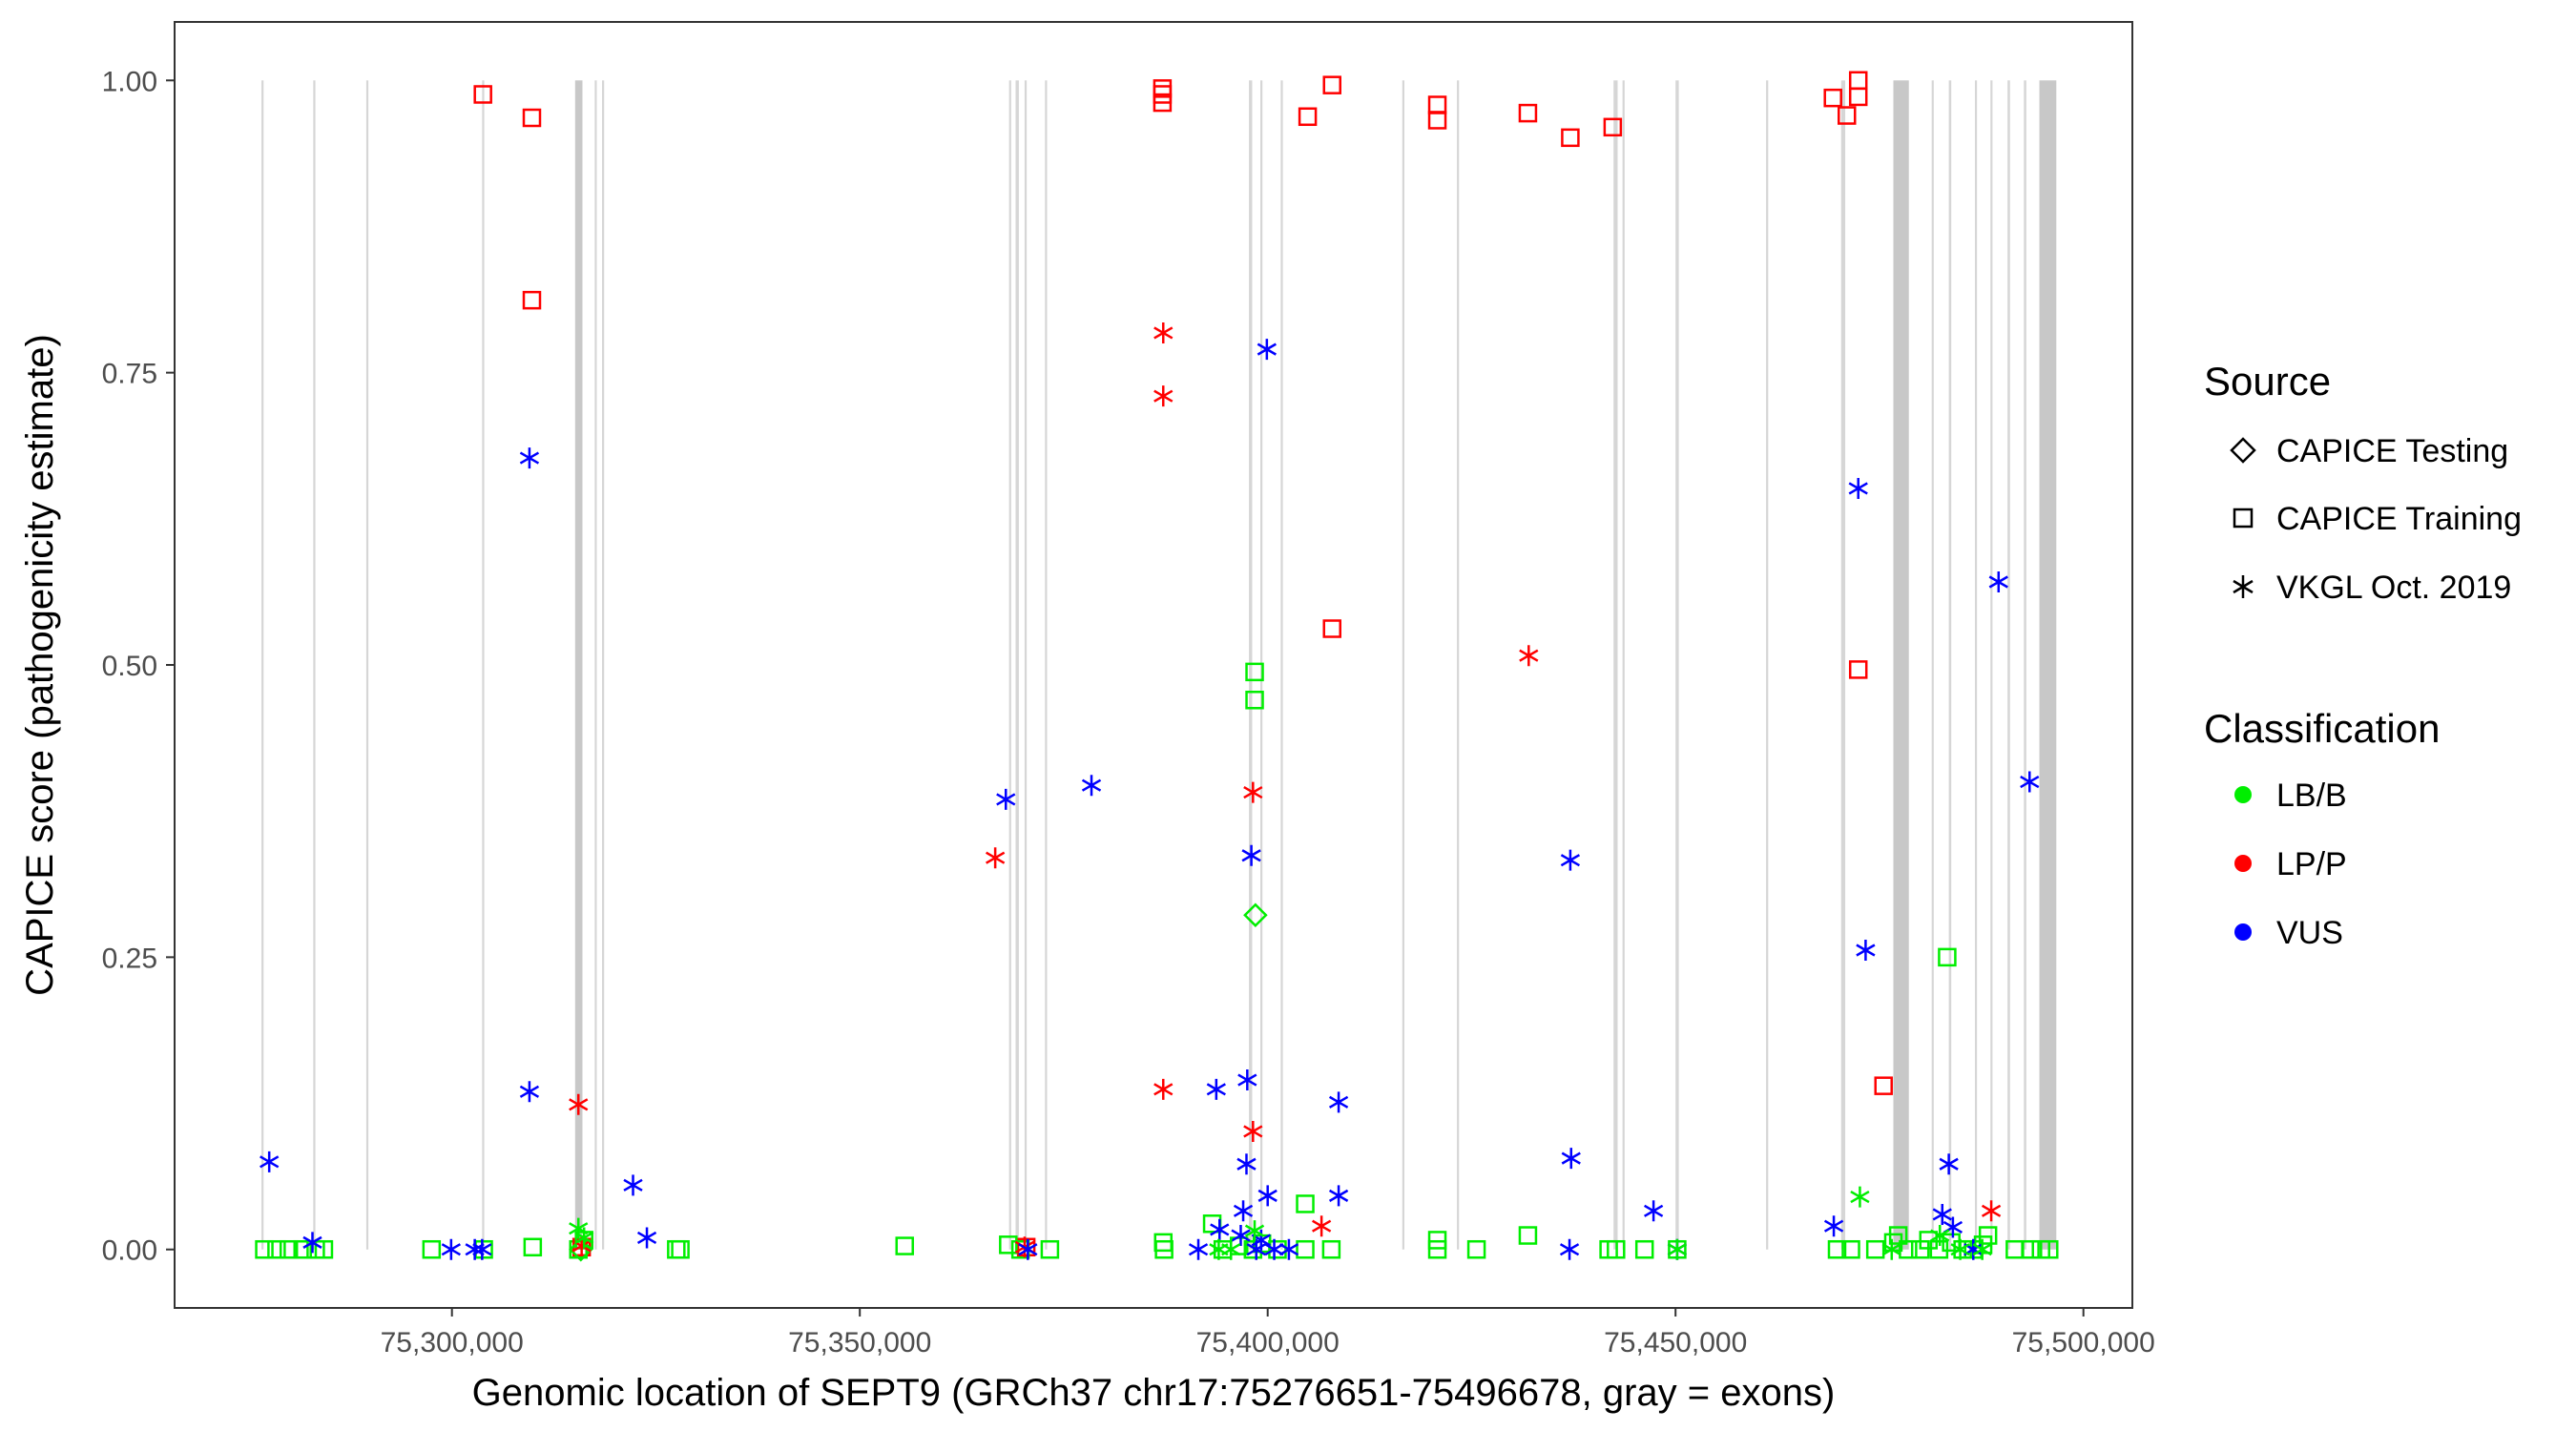  Describe the element at coordinates (2243, 450) in the screenshot. I see `diamond-icon` at that location.